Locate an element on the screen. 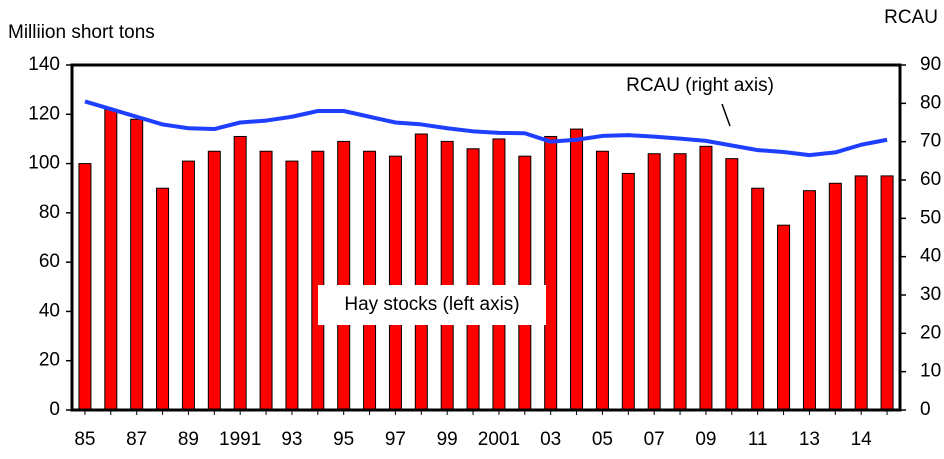 Image resolution: width=944 pixels, height=459 pixels. y-tick-label: 140 is located at coordinates (44, 64).